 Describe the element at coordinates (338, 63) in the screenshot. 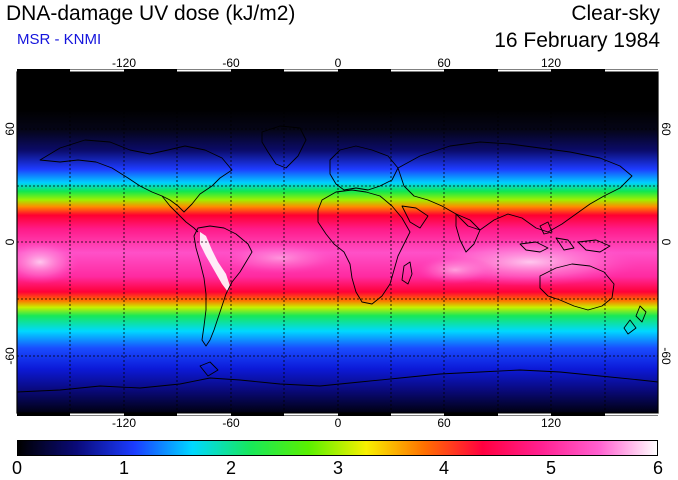

I see `lon-tick-top-3: 0` at that location.